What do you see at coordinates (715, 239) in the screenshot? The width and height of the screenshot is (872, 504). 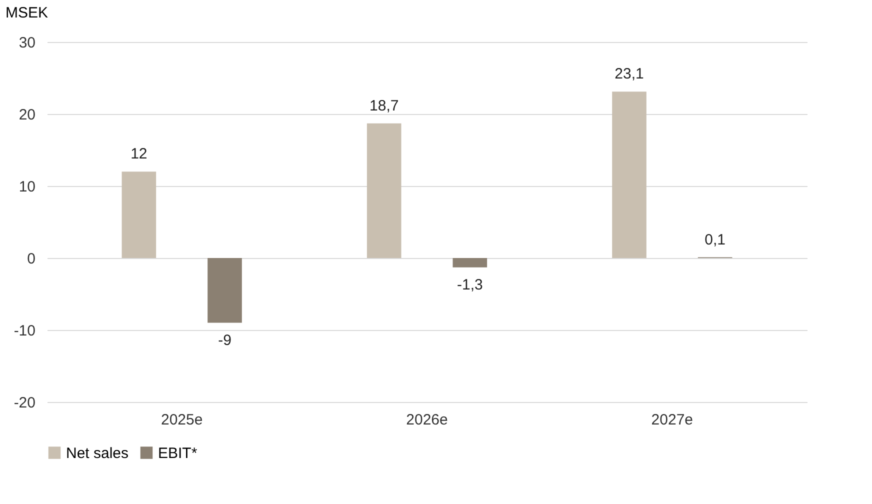 I see `data-label: 0,1` at bounding box center [715, 239].